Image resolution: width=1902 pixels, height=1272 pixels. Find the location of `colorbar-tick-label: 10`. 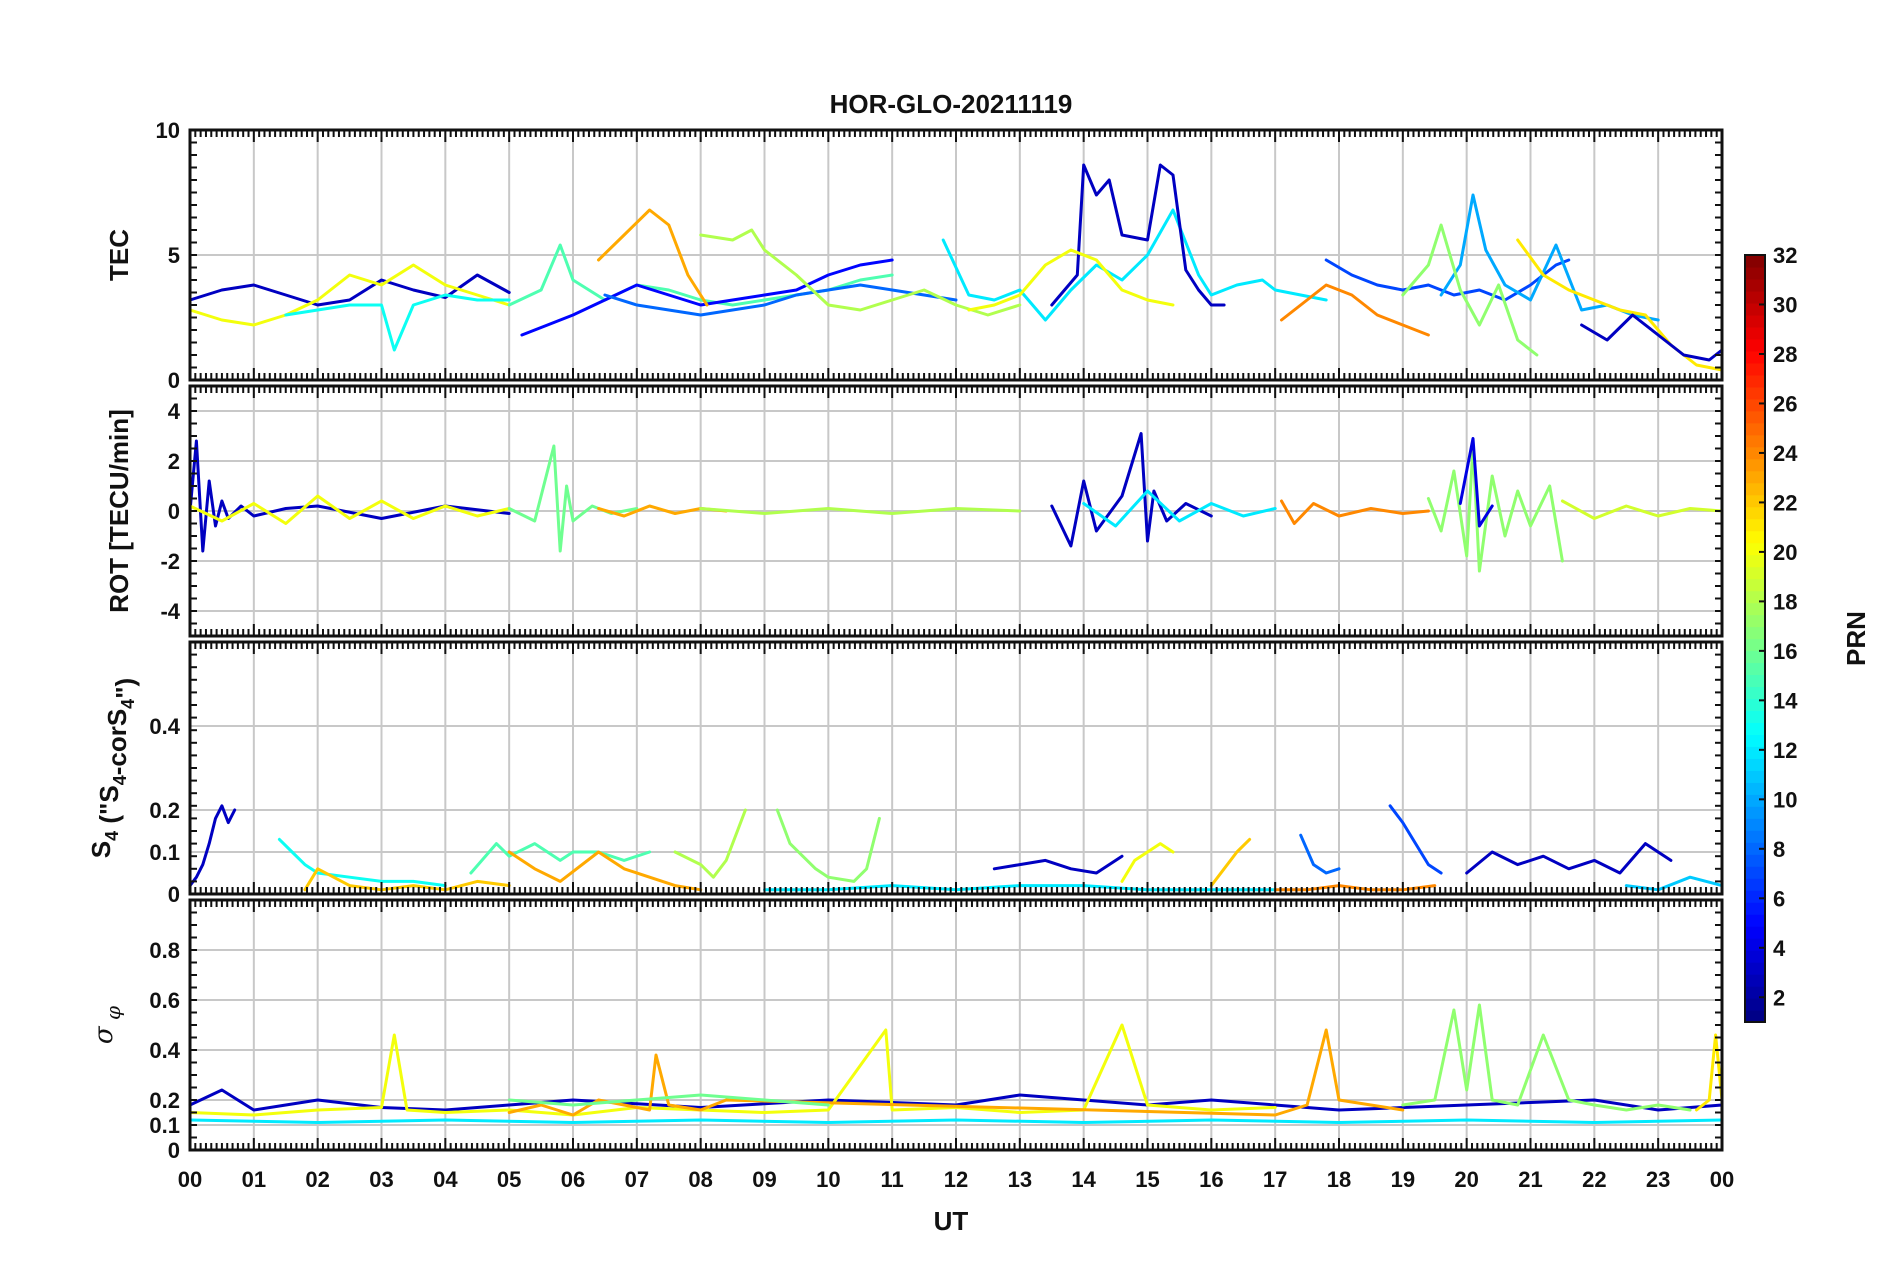

colorbar-tick-label: 10 is located at coordinates (1785, 799).